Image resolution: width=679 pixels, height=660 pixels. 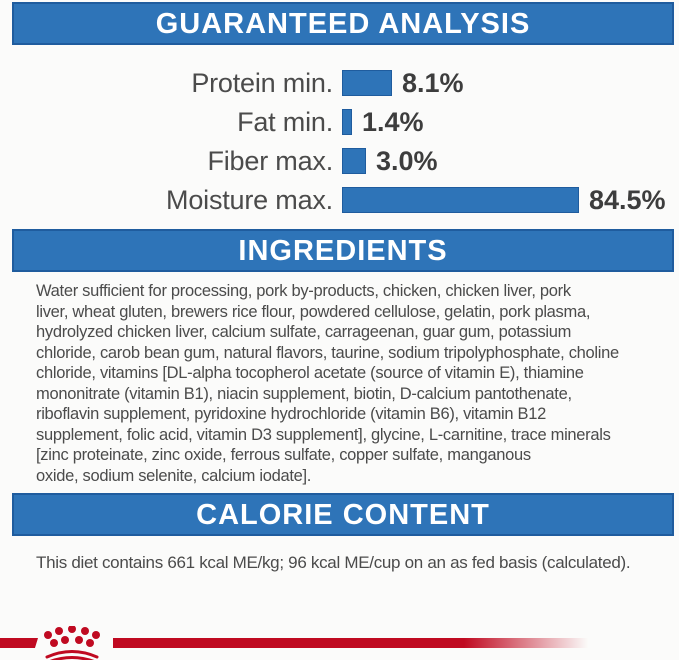 I want to click on calorie-content-title: CALORIE CONTENT, so click(x=343, y=514).